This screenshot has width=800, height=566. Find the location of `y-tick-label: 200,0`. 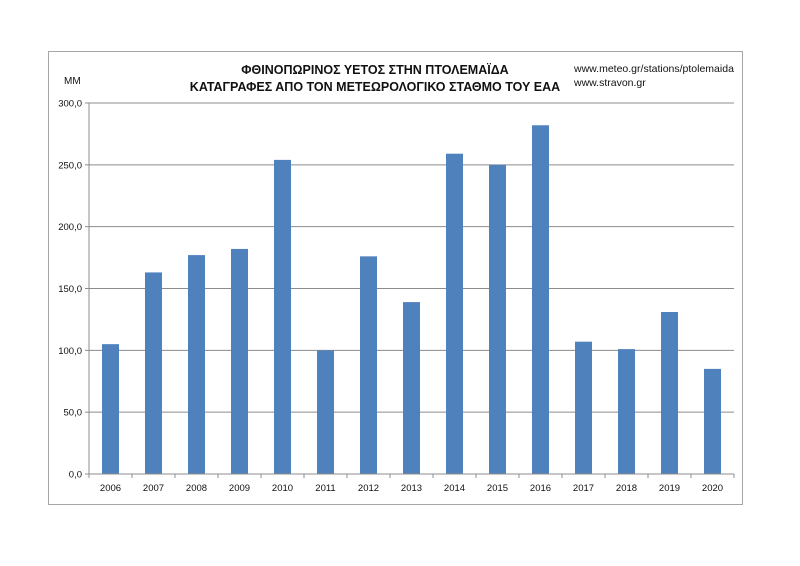

y-tick-label: 200,0 is located at coordinates (70, 227).